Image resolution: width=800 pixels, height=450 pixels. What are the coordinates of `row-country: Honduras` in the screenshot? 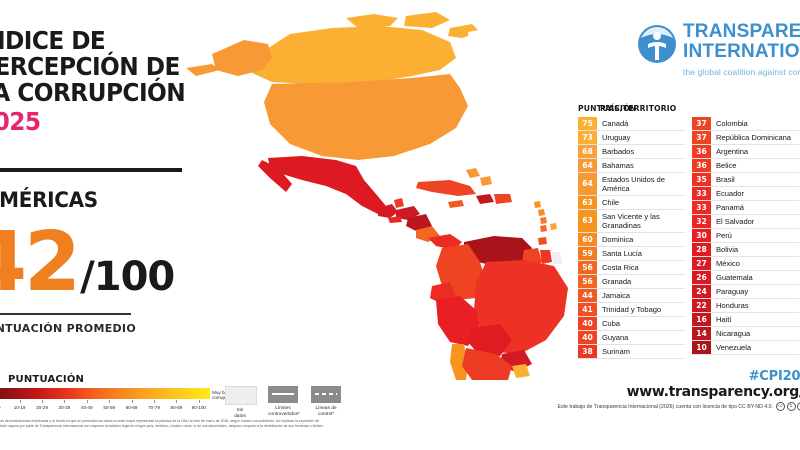 It's located at (732, 305).